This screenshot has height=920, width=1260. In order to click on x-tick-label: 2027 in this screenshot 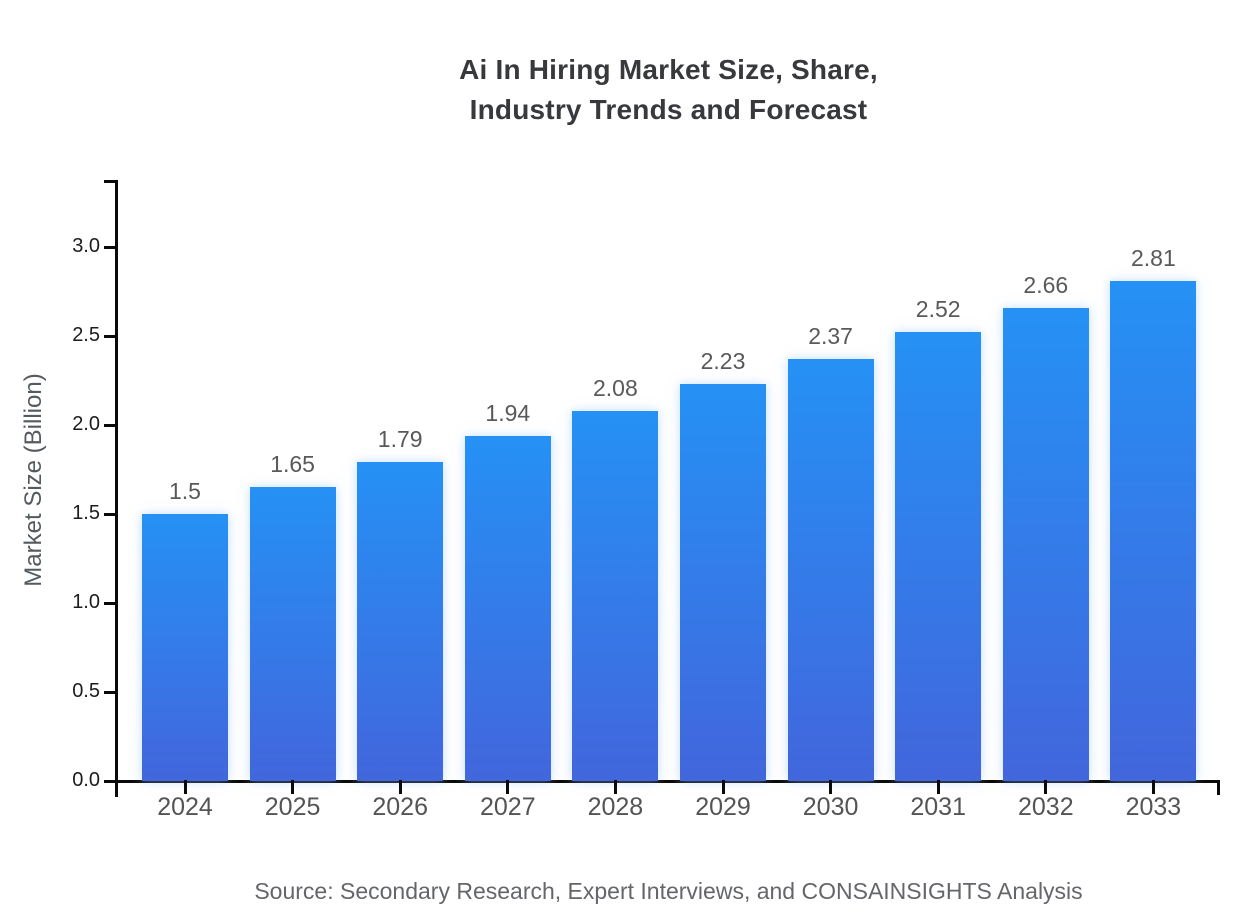, I will do `click(507, 807)`.